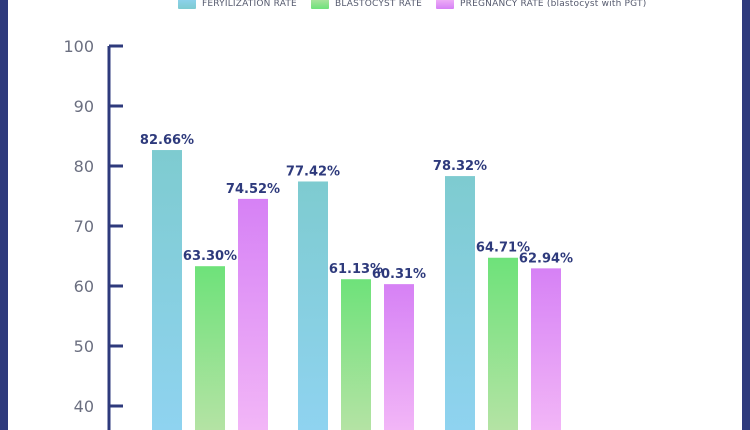 The width and height of the screenshot is (750, 430). What do you see at coordinates (253, 314) in the screenshot?
I see `bar-group1-series3` at bounding box center [253, 314].